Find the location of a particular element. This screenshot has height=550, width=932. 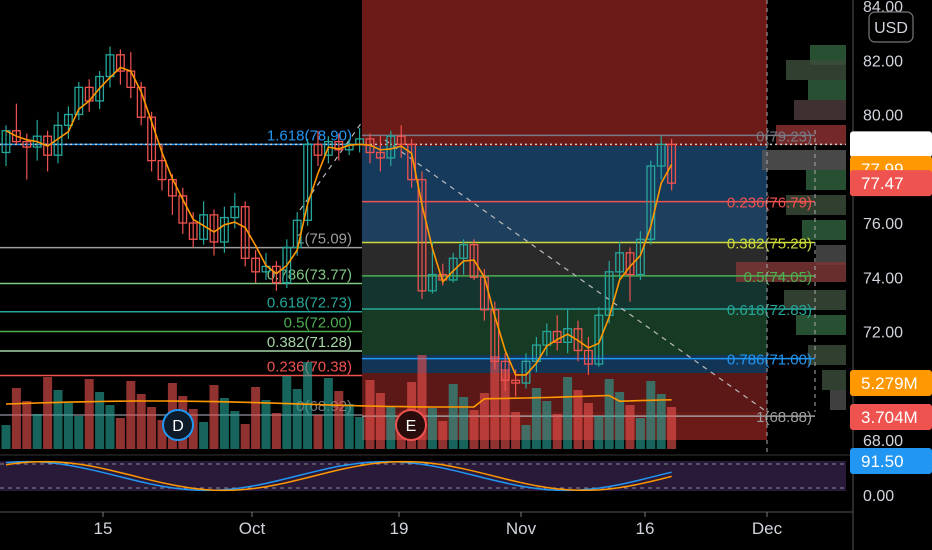

price-tag is located at coordinates (891, 383).